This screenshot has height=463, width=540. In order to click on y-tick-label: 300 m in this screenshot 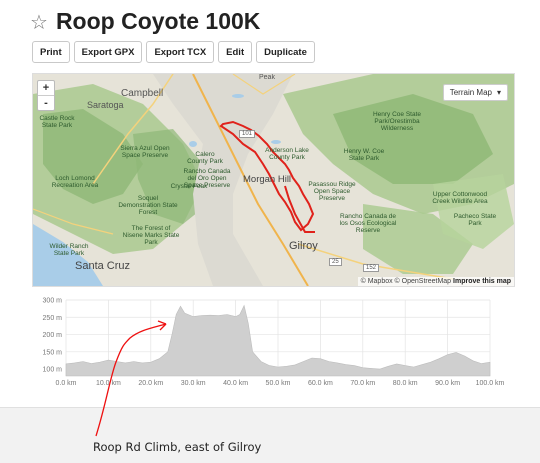, I will do `click(53, 301)`.